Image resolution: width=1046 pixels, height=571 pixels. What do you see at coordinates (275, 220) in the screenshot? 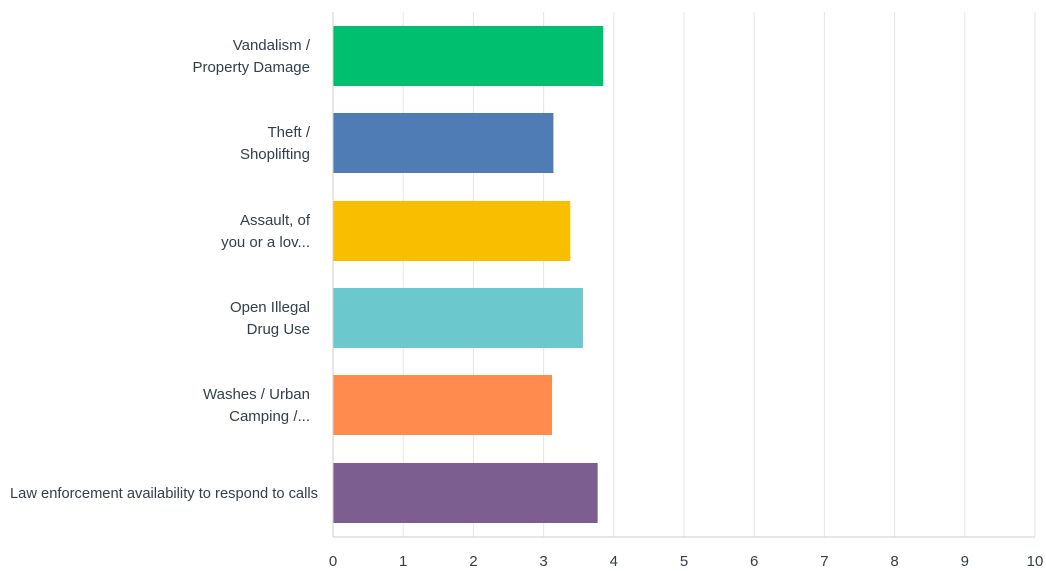
I see `category-label-2-line-0: Assault, of` at bounding box center [275, 220].